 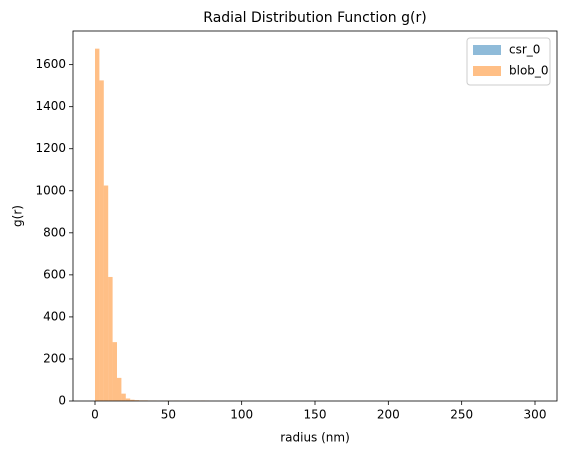 I want to click on y-tick-label: 1200, so click(x=50, y=148).